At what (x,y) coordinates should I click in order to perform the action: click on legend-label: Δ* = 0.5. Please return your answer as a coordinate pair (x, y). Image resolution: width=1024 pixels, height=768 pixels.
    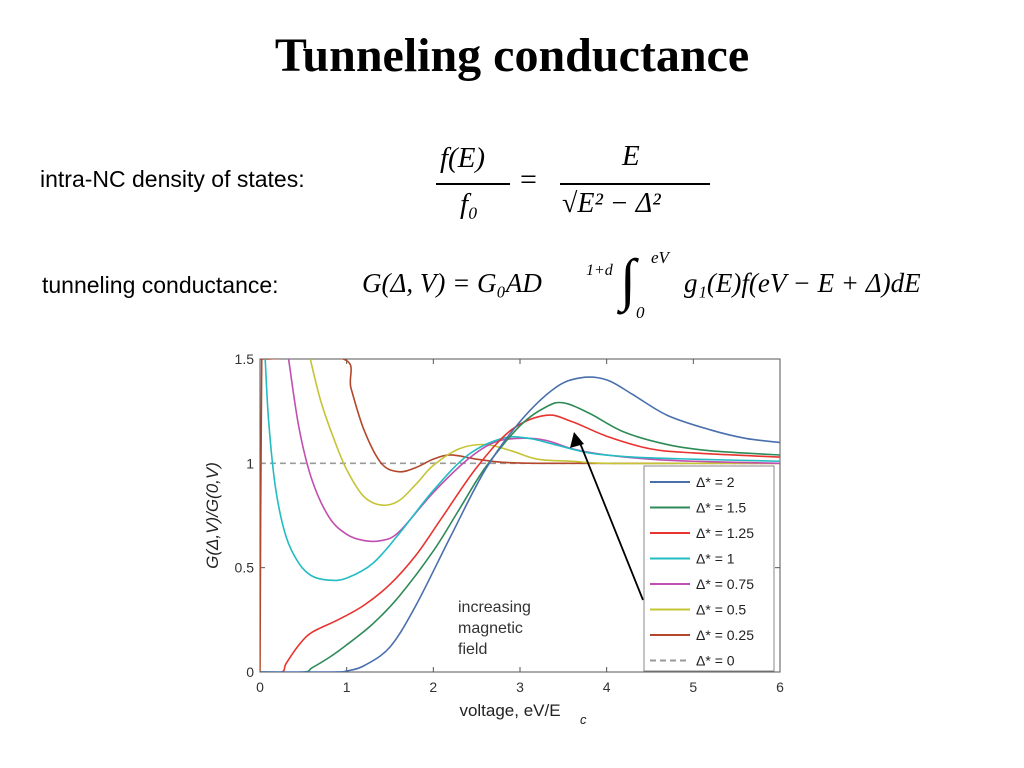
    Looking at the image, I should click on (721, 610).